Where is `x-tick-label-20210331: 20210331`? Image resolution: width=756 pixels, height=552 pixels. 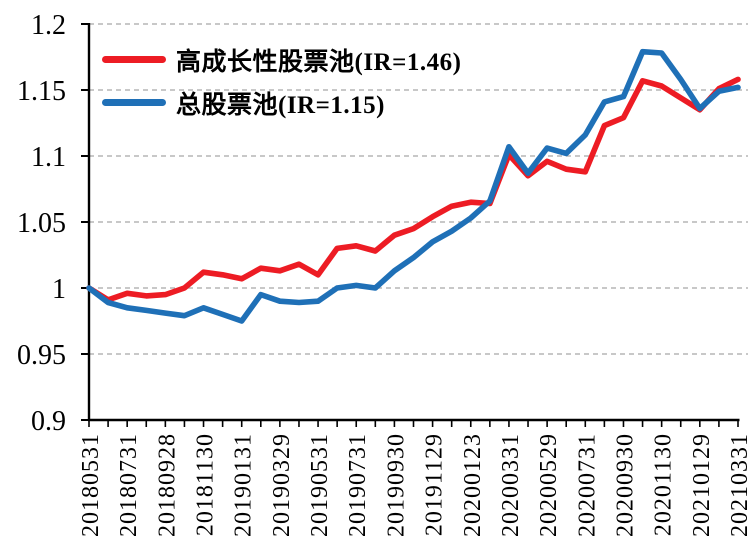
x-tick-label-20210331: 20210331 is located at coordinates (740, 485).